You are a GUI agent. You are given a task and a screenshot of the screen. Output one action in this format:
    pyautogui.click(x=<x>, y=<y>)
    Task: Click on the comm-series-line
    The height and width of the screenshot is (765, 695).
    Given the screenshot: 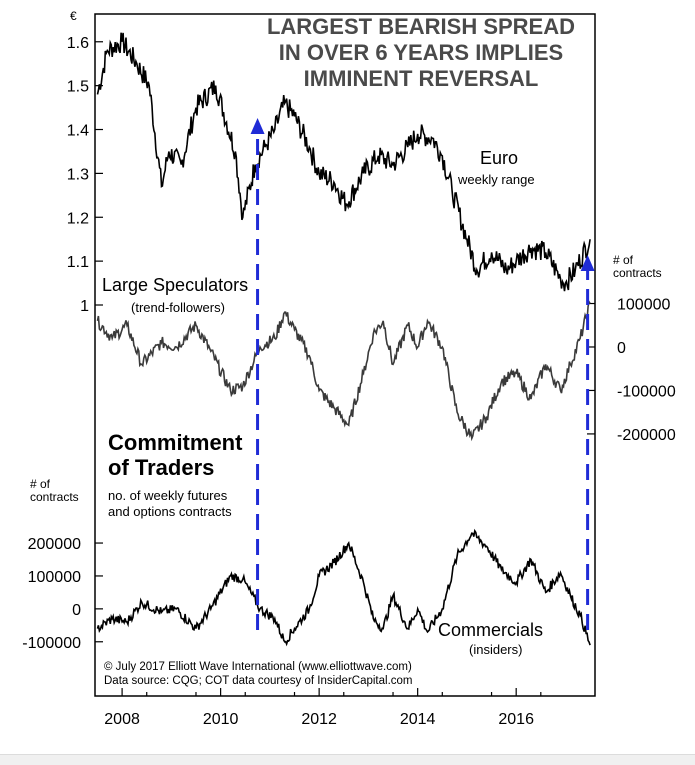 What is the action you would take?
    pyautogui.click(x=343, y=587)
    